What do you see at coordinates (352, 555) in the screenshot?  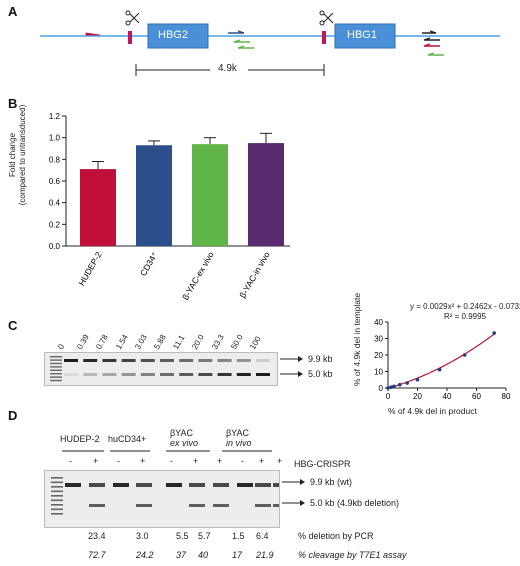 I see `t7-row-label: % cleavage by T7E1 assay` at bounding box center [352, 555].